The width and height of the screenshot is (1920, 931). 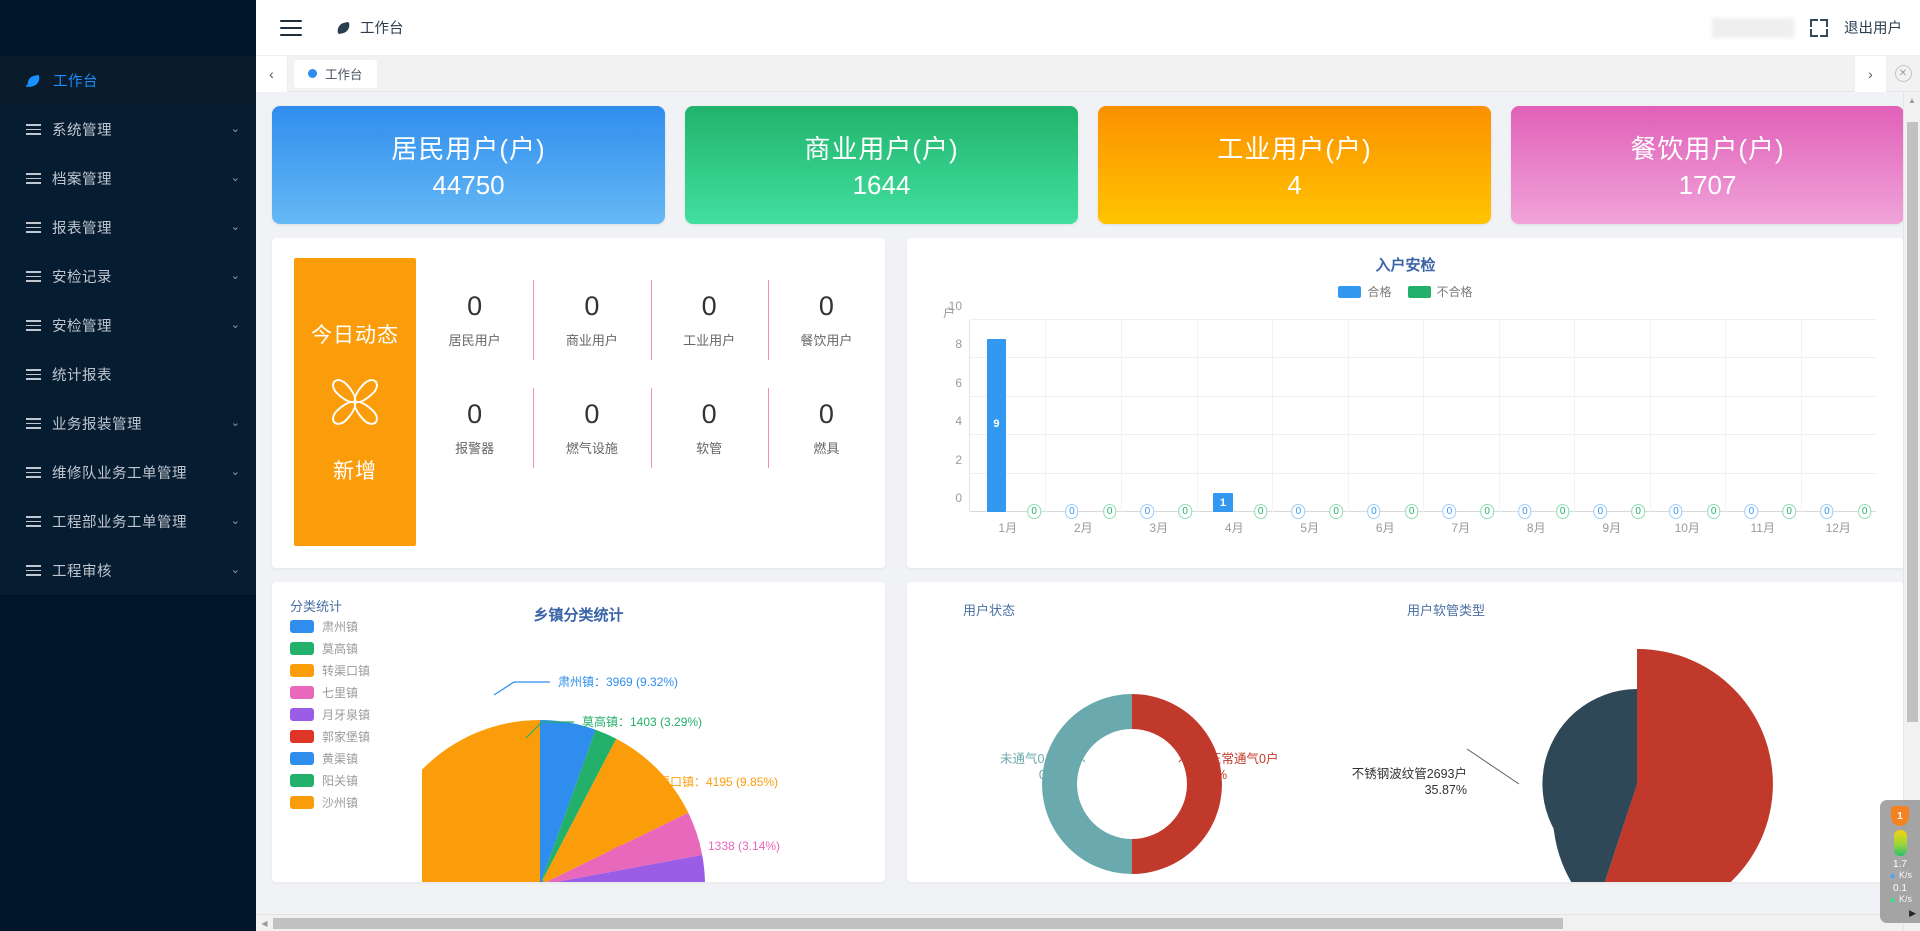 I want to click on download-speed: 0.1 ▲ K/s, so click(x=1900, y=894).